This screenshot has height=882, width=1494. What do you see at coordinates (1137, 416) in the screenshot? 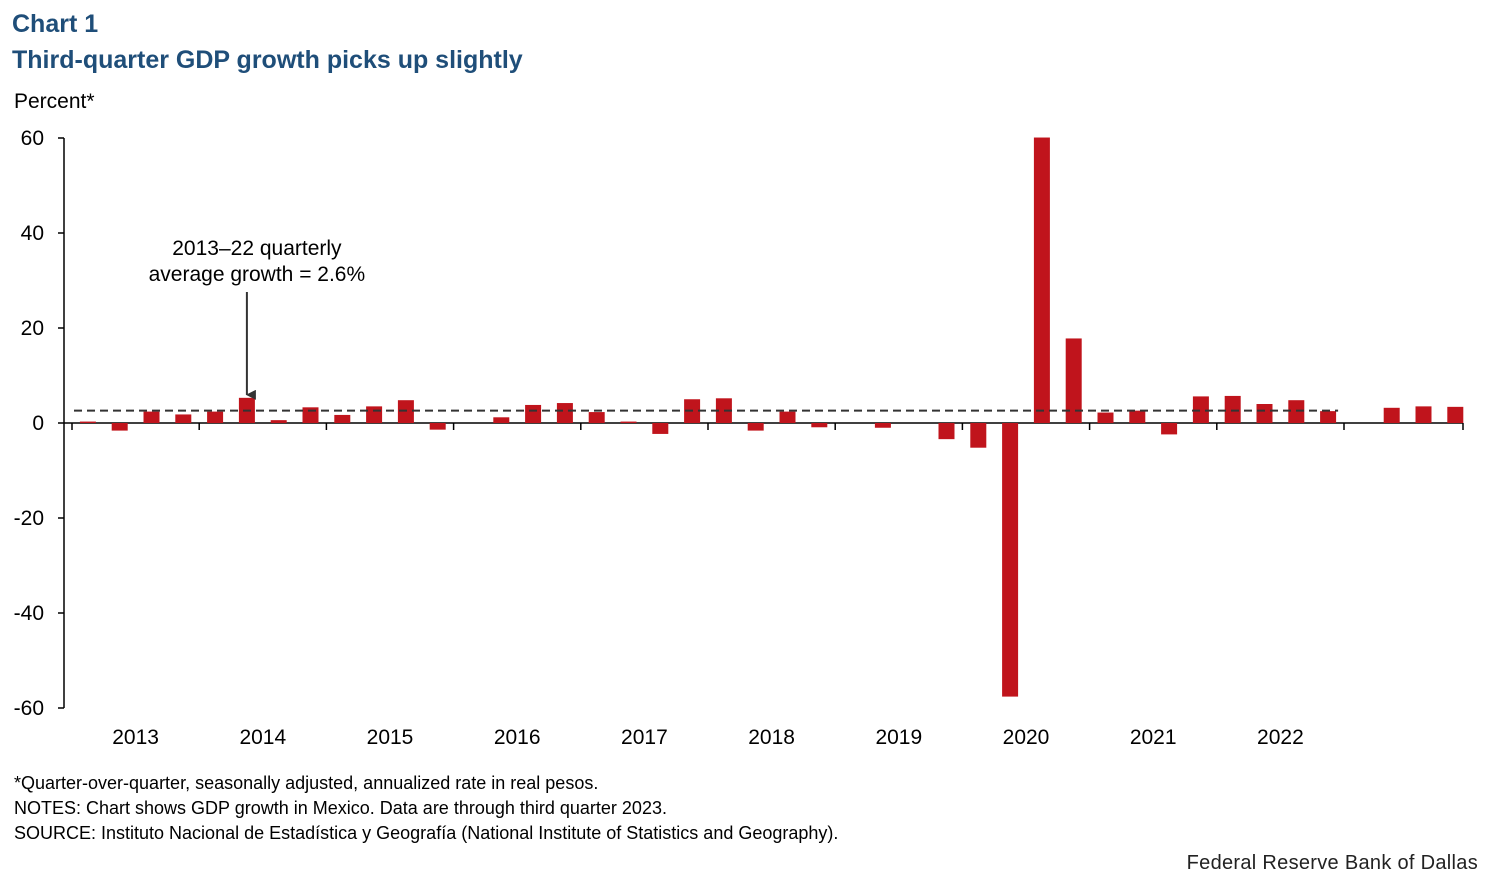
I see `bar-2021Q2` at bounding box center [1137, 416].